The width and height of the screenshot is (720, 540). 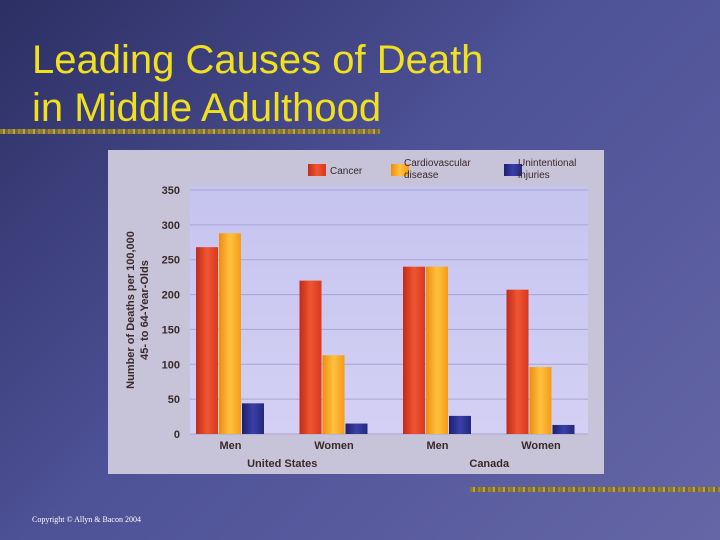 What do you see at coordinates (177, 435) in the screenshot?
I see `y-tick-label: 0` at bounding box center [177, 435].